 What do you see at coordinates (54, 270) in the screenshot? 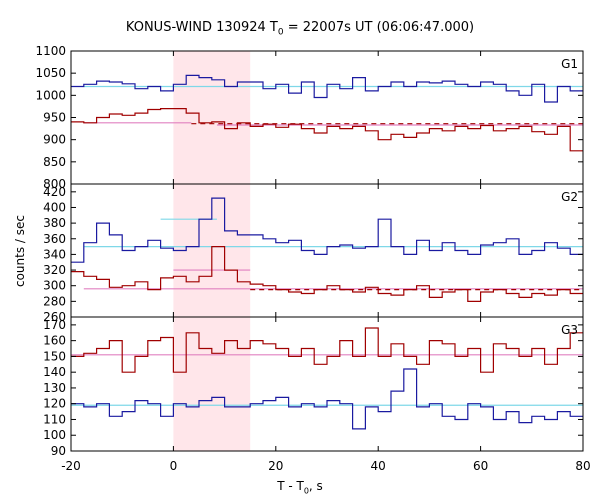
I see `y-tick-label: 320` at bounding box center [54, 270].